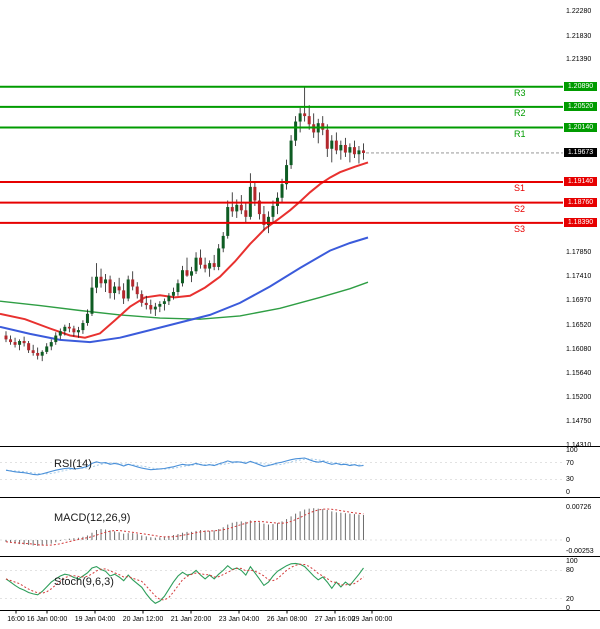 The image size is (600, 629). Describe the element at coordinates (287, 619) in the screenshot. I see `time-axis-label: 26 Jan 08:00` at that location.